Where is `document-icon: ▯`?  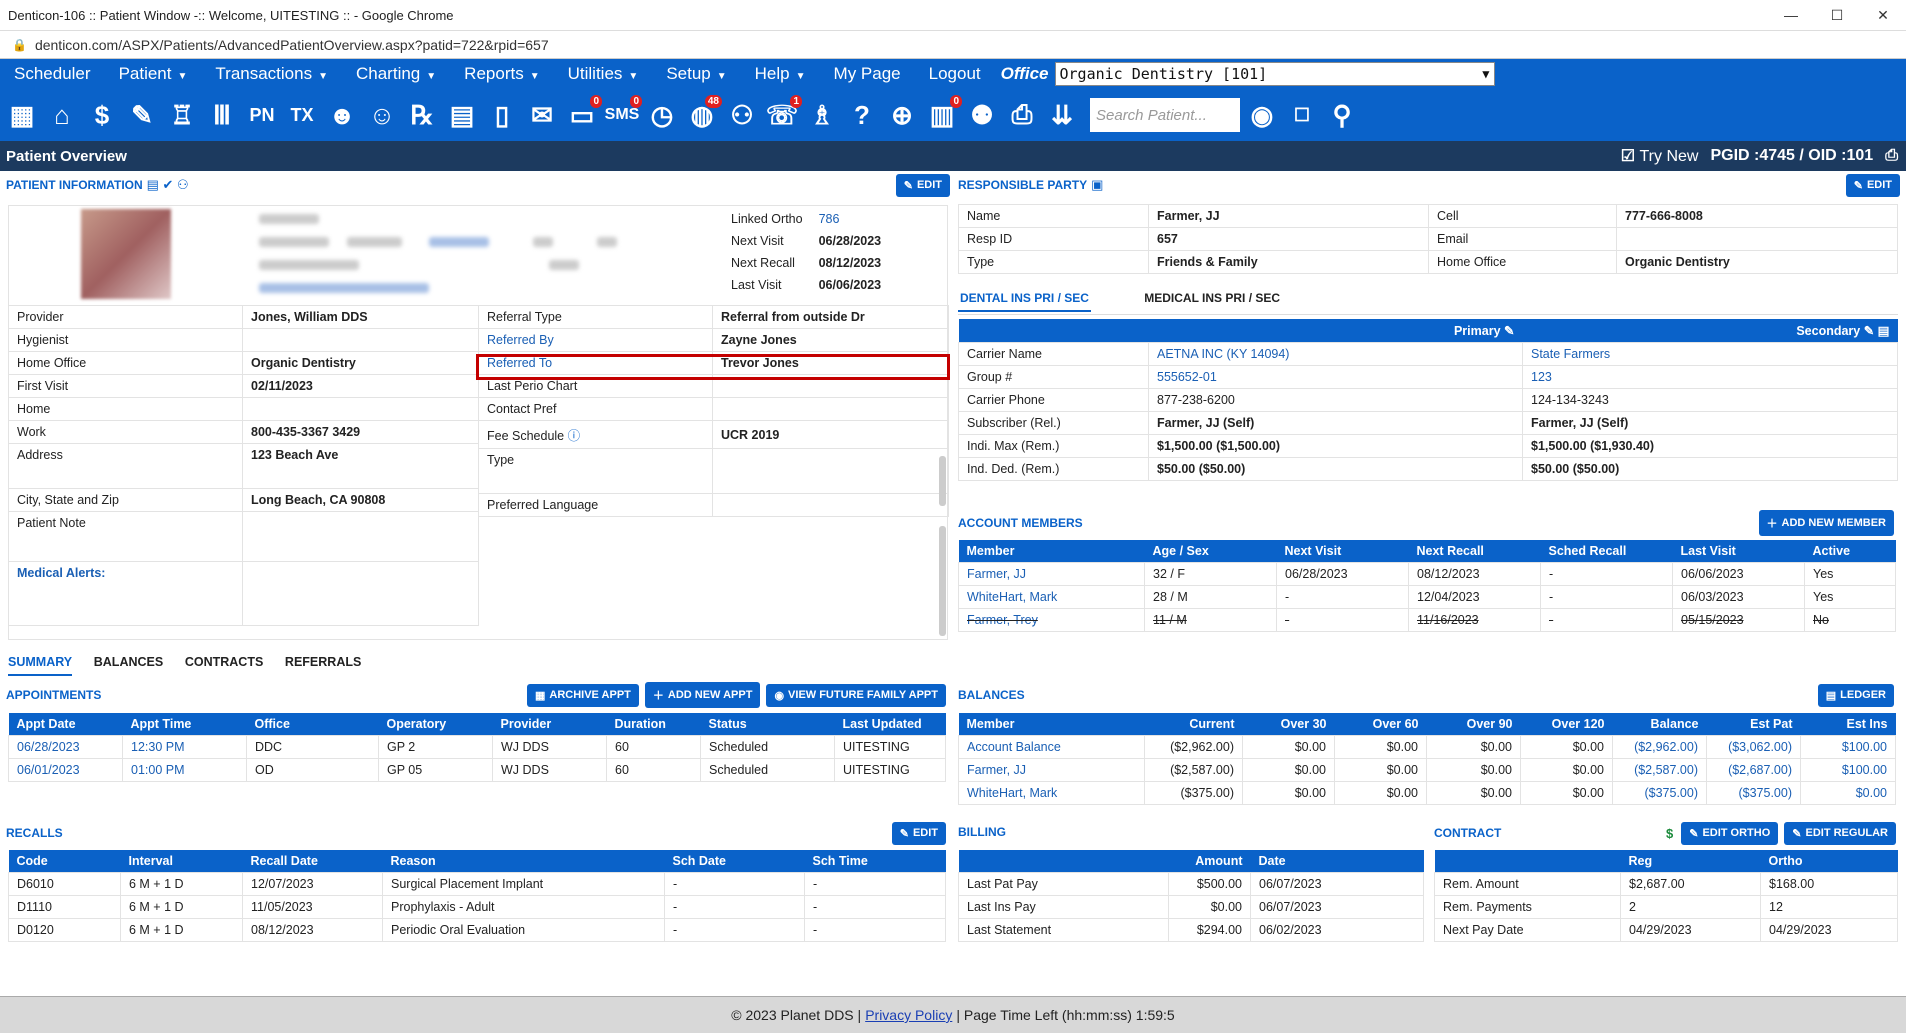 document-icon: ▯ is located at coordinates (502, 114).